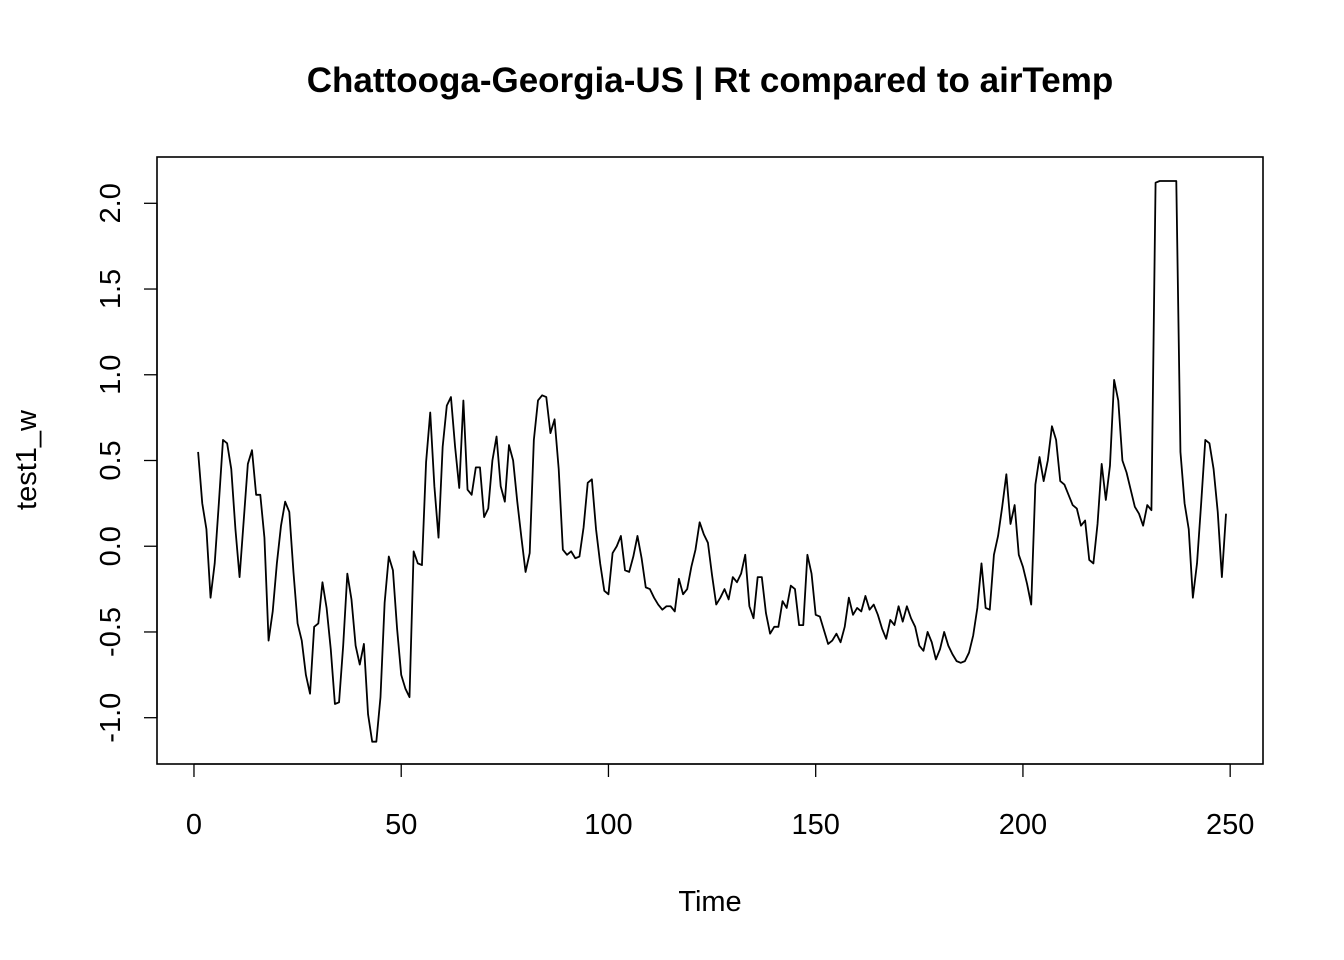 This screenshot has height=960, width=1344. I want to click on y-tick-label: -0.5, so click(111, 632).